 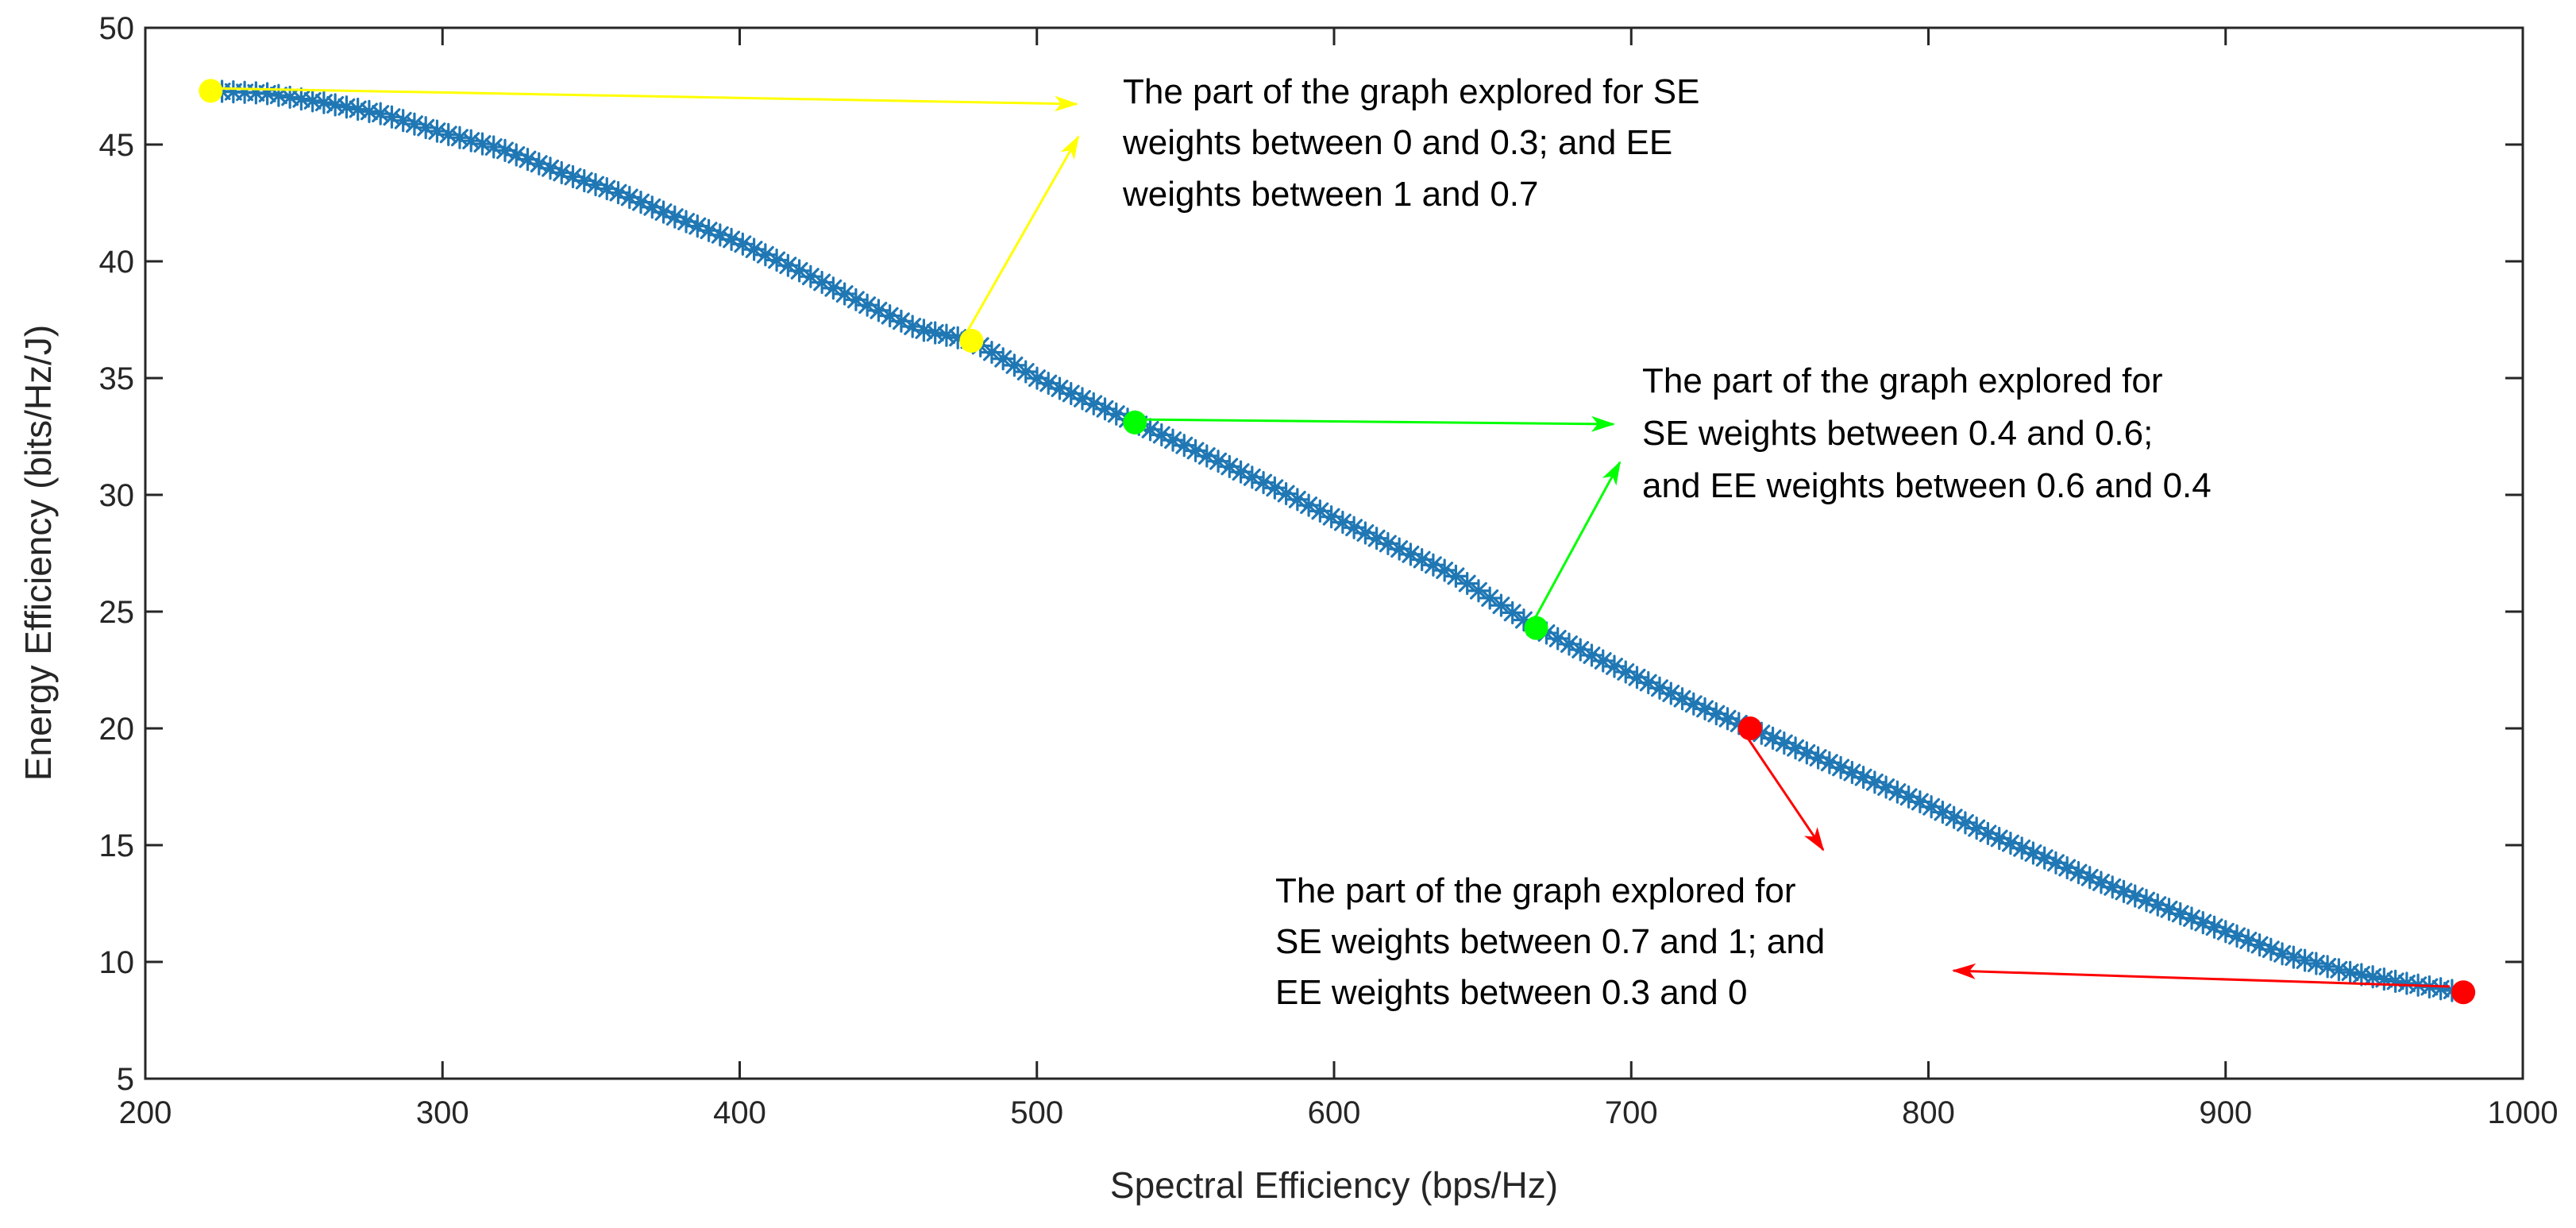 What do you see at coordinates (1036, 1112) in the screenshot?
I see `x-tick-label: 500` at bounding box center [1036, 1112].